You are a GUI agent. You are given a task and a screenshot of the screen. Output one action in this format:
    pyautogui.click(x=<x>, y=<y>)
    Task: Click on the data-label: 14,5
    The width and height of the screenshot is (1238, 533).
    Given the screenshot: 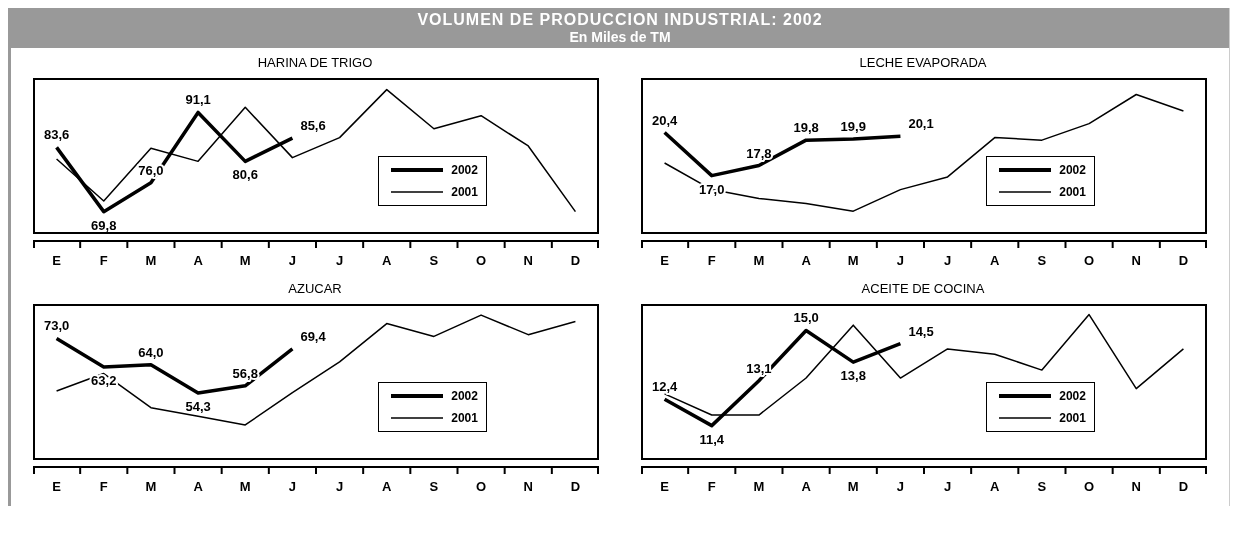 What is the action you would take?
    pyautogui.click(x=921, y=331)
    